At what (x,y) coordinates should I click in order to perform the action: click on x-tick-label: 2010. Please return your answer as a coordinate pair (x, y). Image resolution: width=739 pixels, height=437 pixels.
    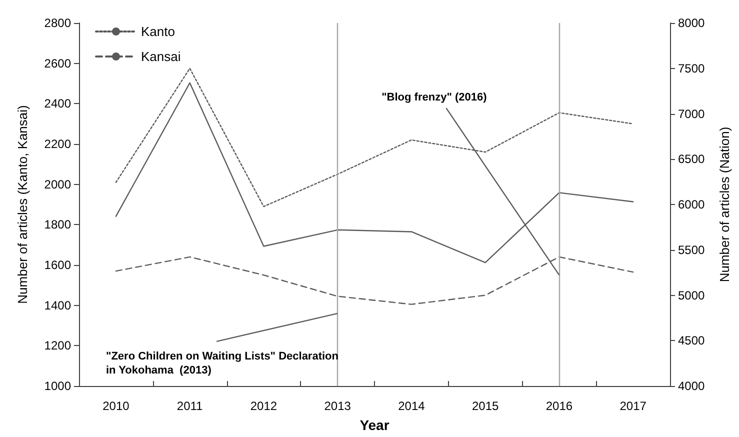
    Looking at the image, I should click on (116, 406).